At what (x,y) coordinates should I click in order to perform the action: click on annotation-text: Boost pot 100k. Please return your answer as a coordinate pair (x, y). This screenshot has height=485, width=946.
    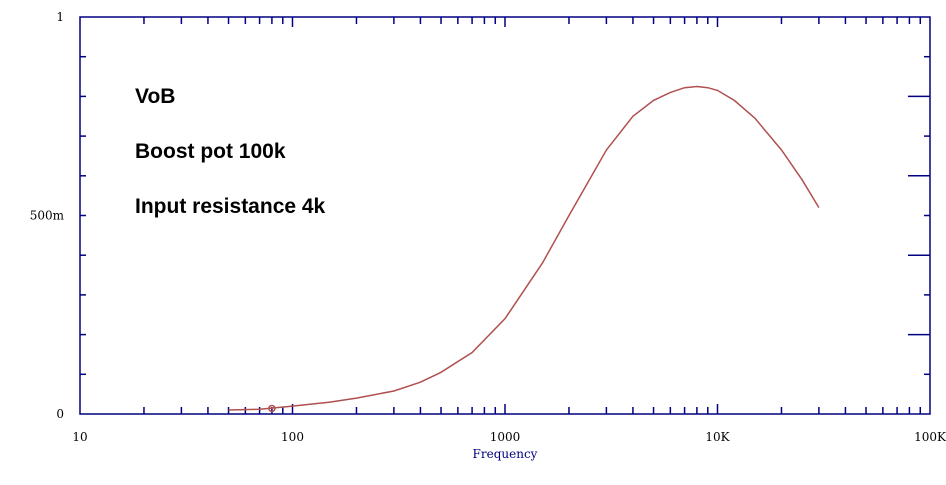
    Looking at the image, I should click on (210, 151).